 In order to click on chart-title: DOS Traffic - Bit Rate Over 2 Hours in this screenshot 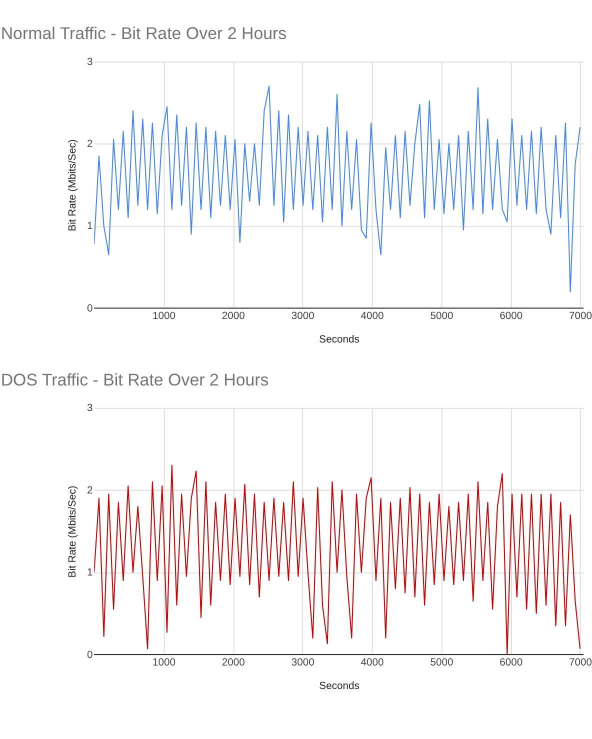, I will do `click(134, 380)`.